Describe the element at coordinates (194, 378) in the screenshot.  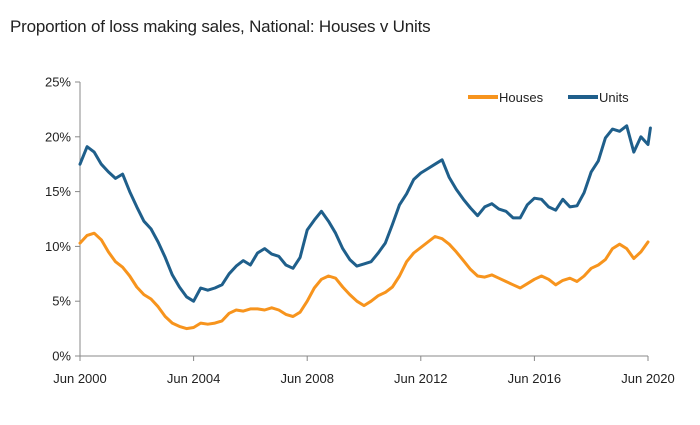
I see `x-tick-label: Jun 2004` at that location.